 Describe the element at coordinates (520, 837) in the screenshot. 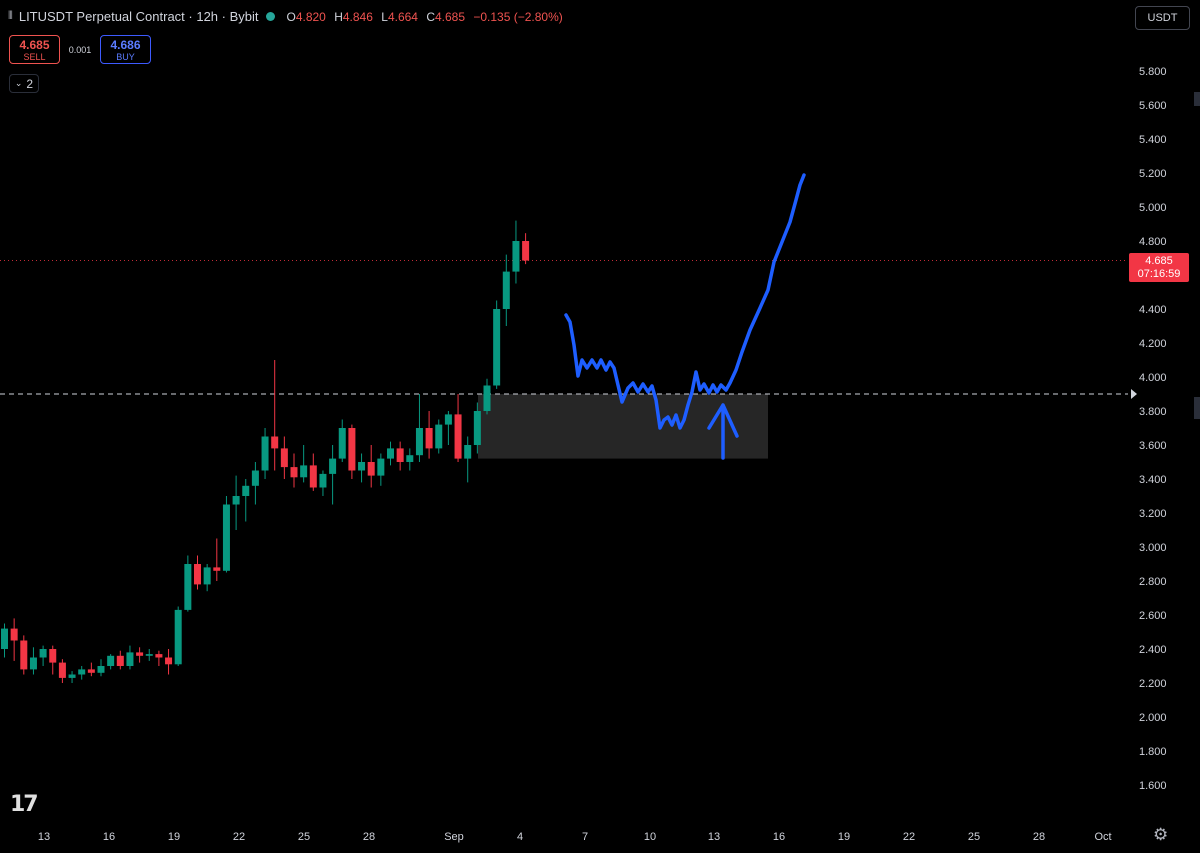

I see `x-tick-label: 4` at that location.